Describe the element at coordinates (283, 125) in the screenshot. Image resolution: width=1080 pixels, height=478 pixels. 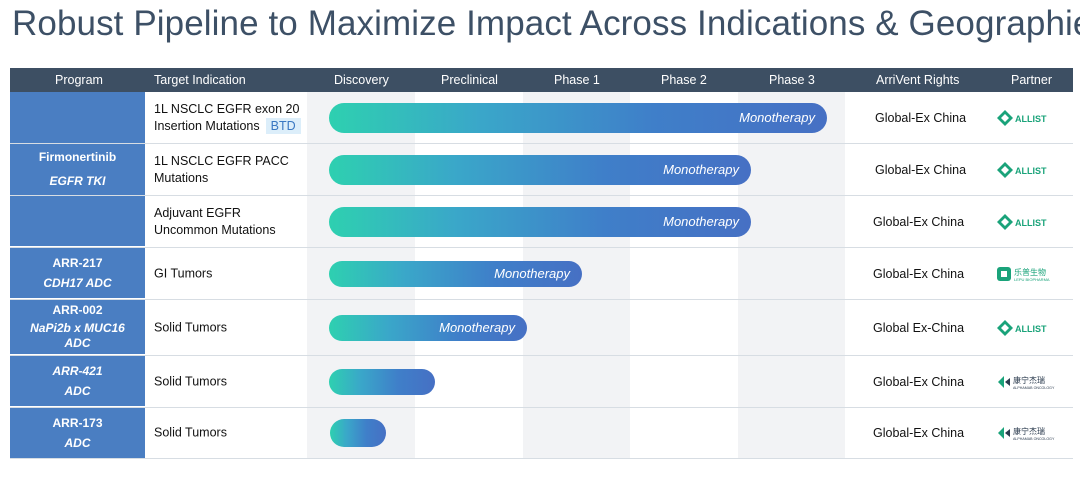
I see `btd-badge: BTD` at that location.